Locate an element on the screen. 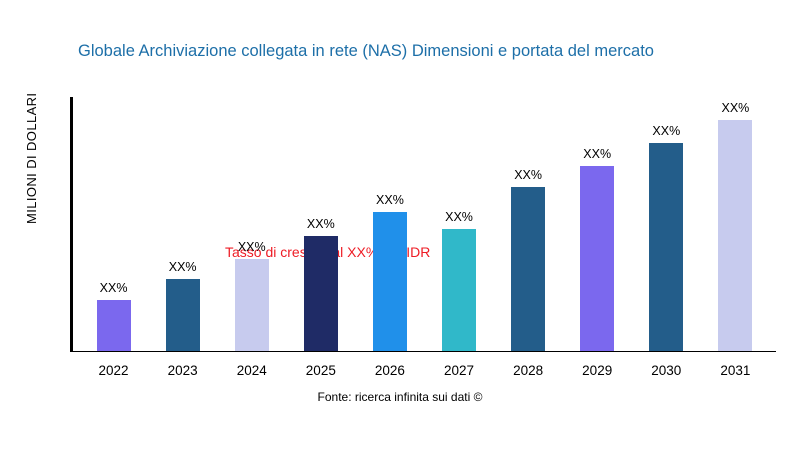 This screenshot has height=450, width=800. bar-group: XX% 2027 is located at coordinates (459, 237).